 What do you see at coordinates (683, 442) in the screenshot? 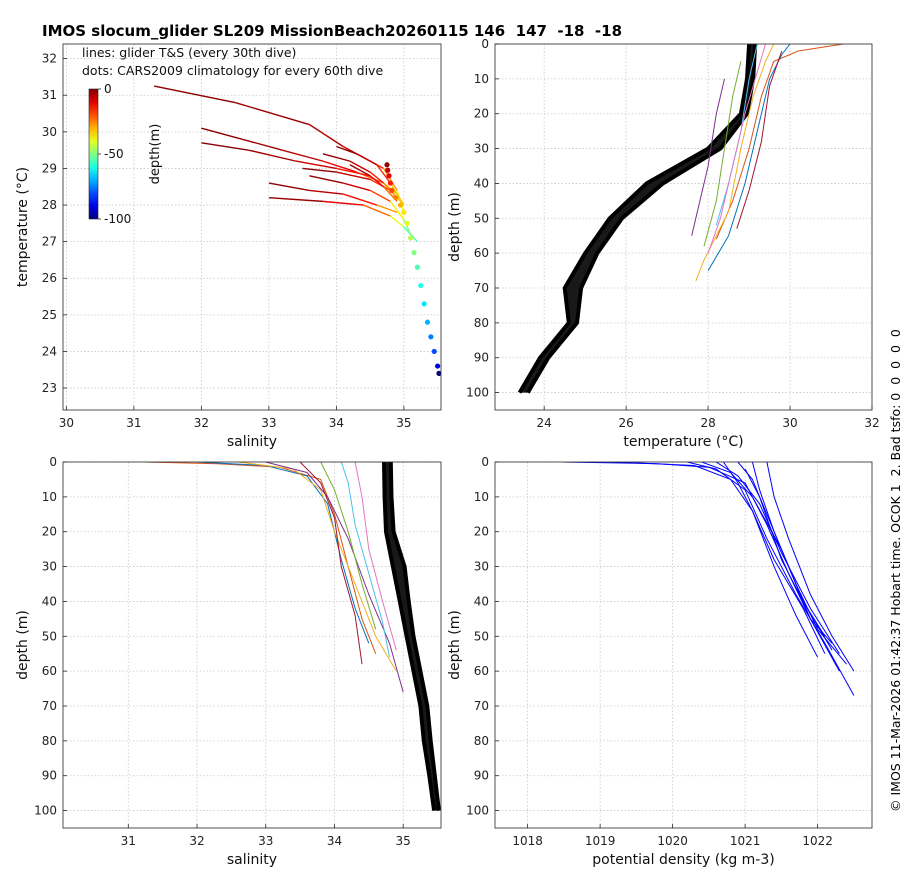
I see `x-axis-label: temperature (°C)` at bounding box center [683, 442].